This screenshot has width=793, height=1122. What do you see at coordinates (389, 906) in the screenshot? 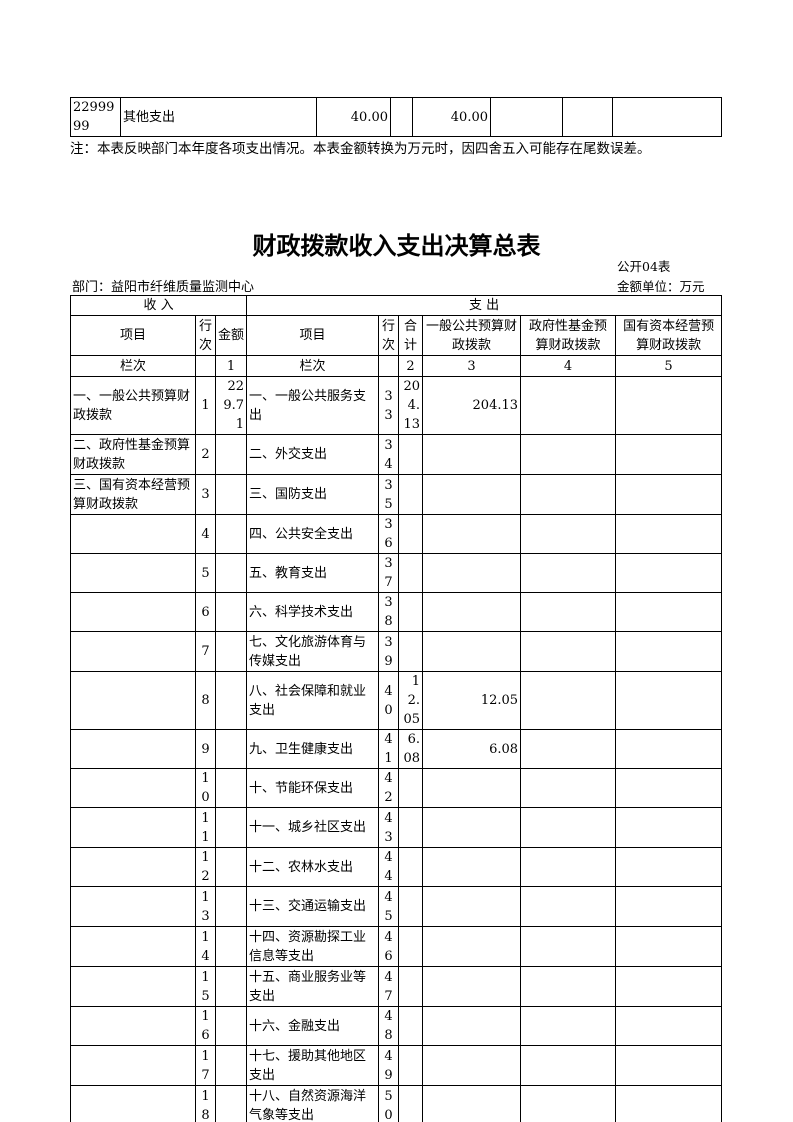
I see `cell-ex-no: 45` at bounding box center [389, 906].